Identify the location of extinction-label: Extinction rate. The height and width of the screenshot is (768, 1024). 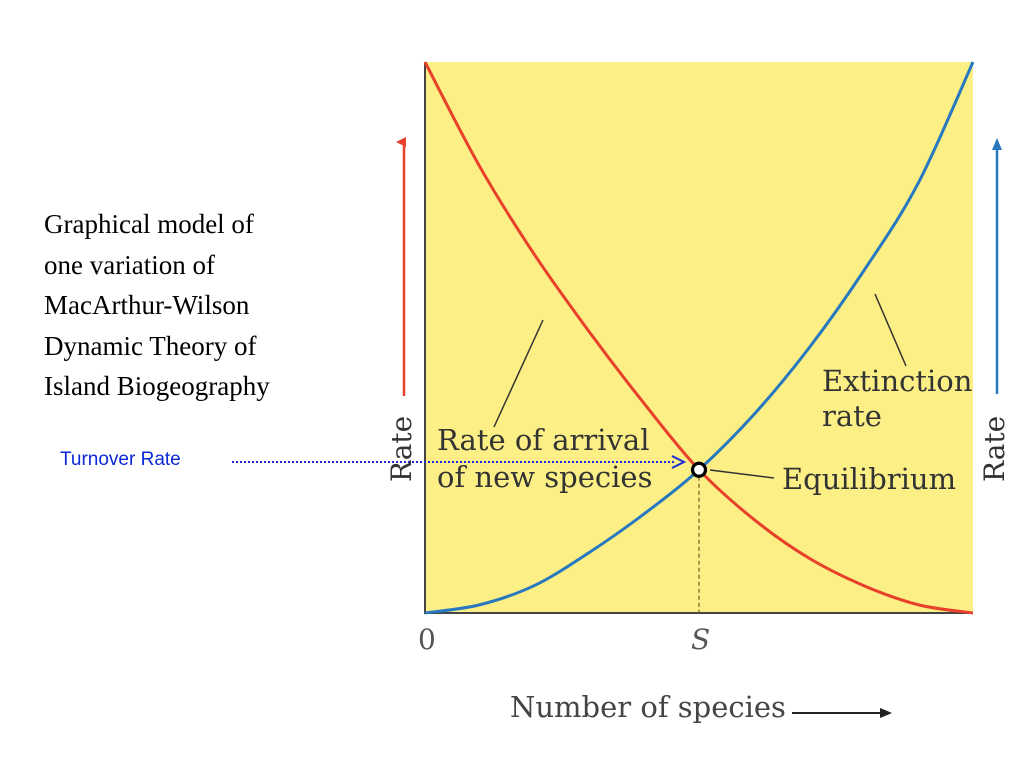
(902, 398).